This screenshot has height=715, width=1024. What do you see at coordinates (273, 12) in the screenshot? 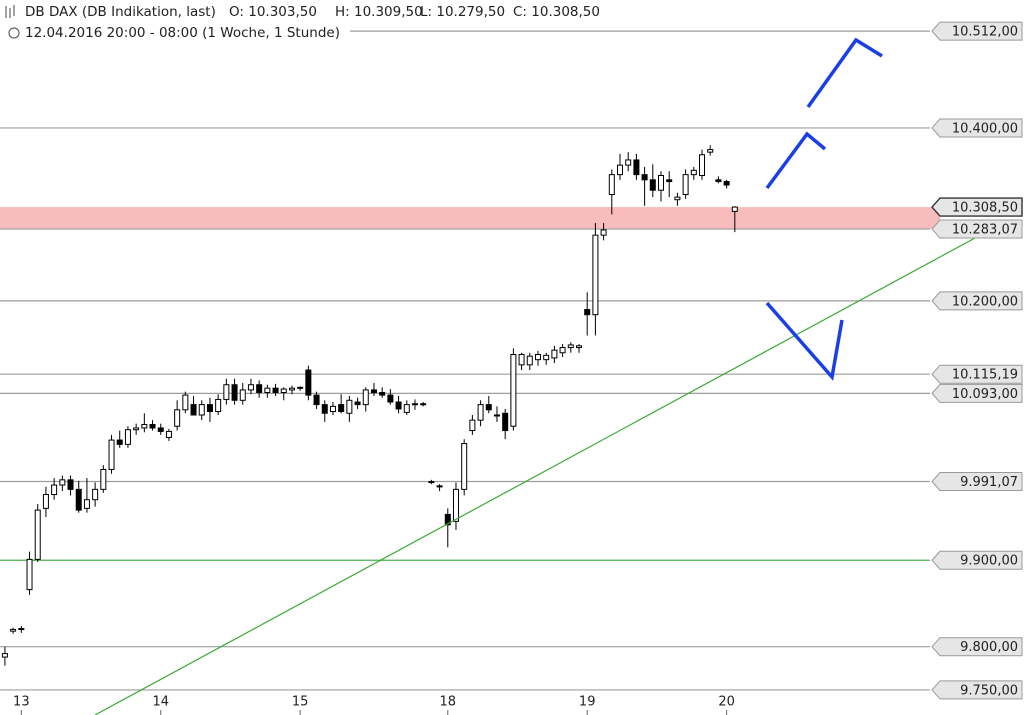
I see `header-open: O: 10.303,50` at bounding box center [273, 12].